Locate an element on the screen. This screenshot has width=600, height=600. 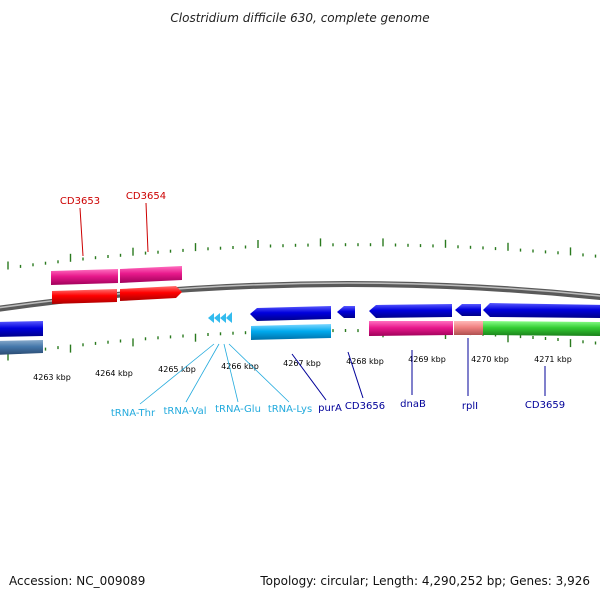
left-edge-cds is located at coordinates (21, 347).